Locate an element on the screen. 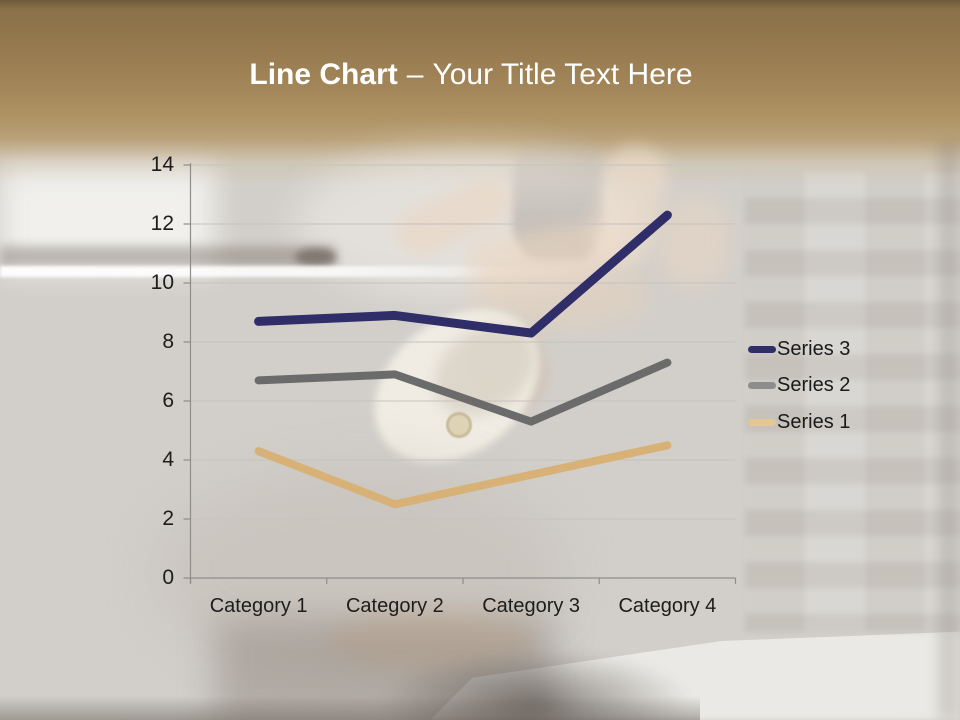  x-axis-category-label: Category 1 is located at coordinates (258, 606).